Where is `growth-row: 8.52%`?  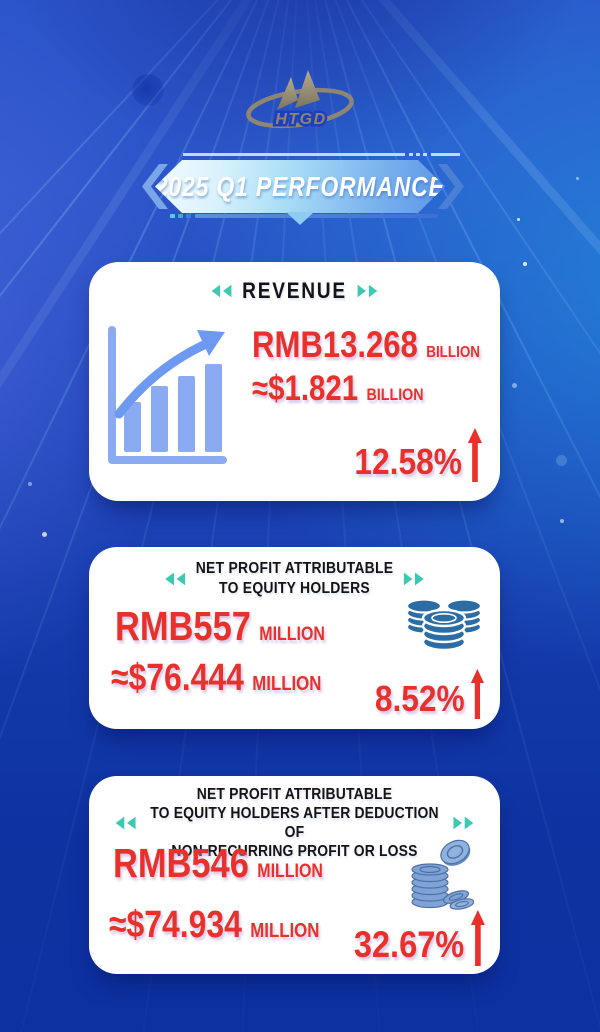
growth-row: 8.52% is located at coordinates (429, 694).